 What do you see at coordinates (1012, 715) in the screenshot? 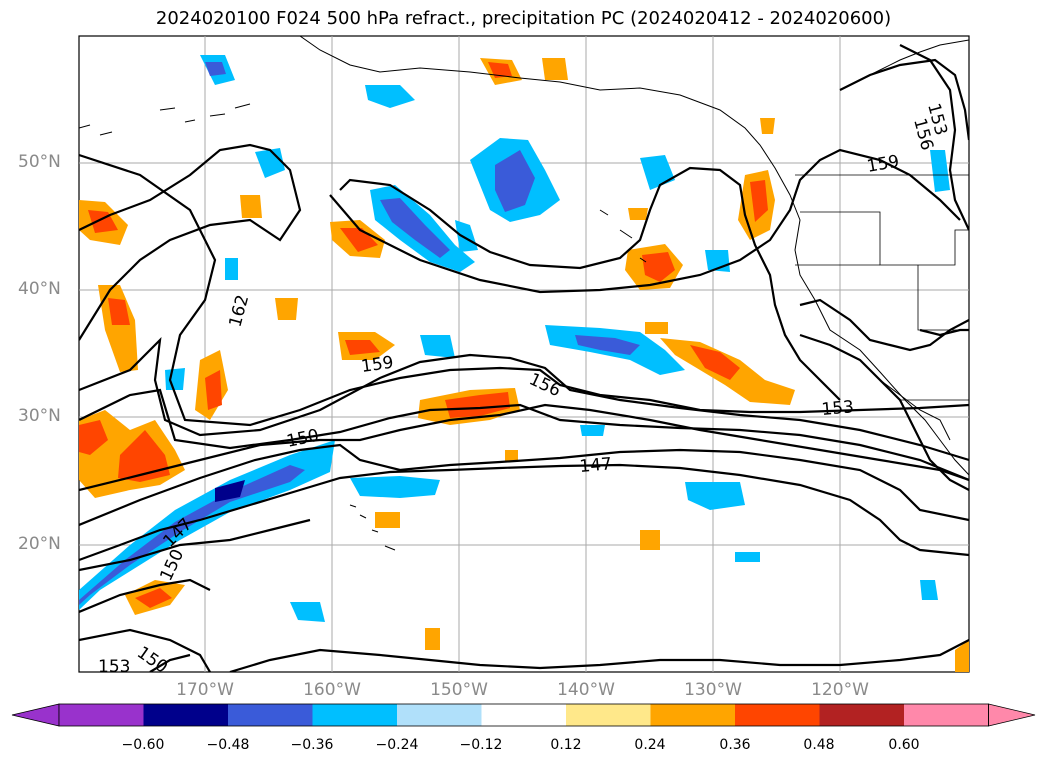
I see `colorbar-extend-high` at bounding box center [1012, 715].